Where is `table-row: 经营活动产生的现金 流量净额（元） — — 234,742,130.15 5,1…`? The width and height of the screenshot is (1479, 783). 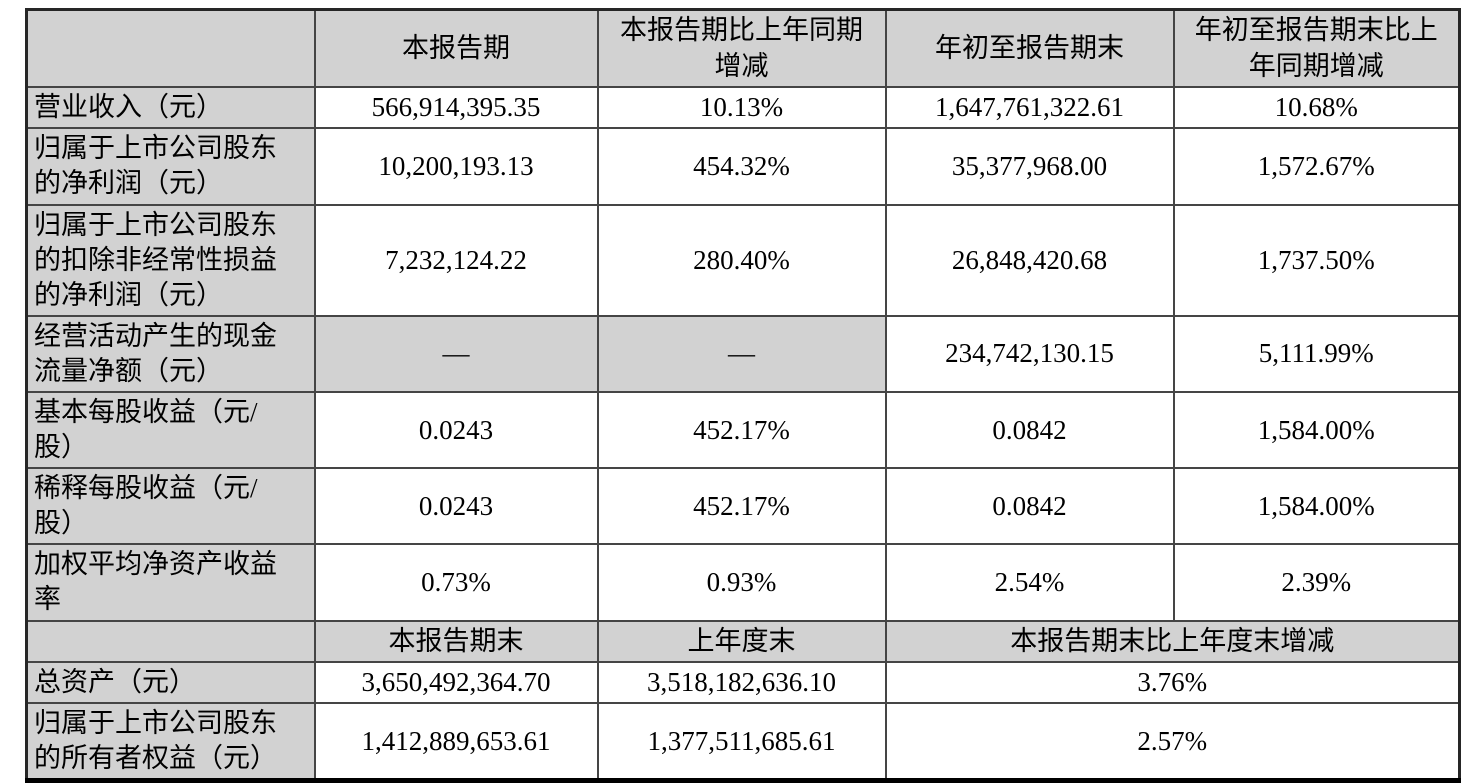
table-row: 经营活动产生的现金 流量净额（元） — — 234,742,130.15 5,1… is located at coordinates (743, 354).